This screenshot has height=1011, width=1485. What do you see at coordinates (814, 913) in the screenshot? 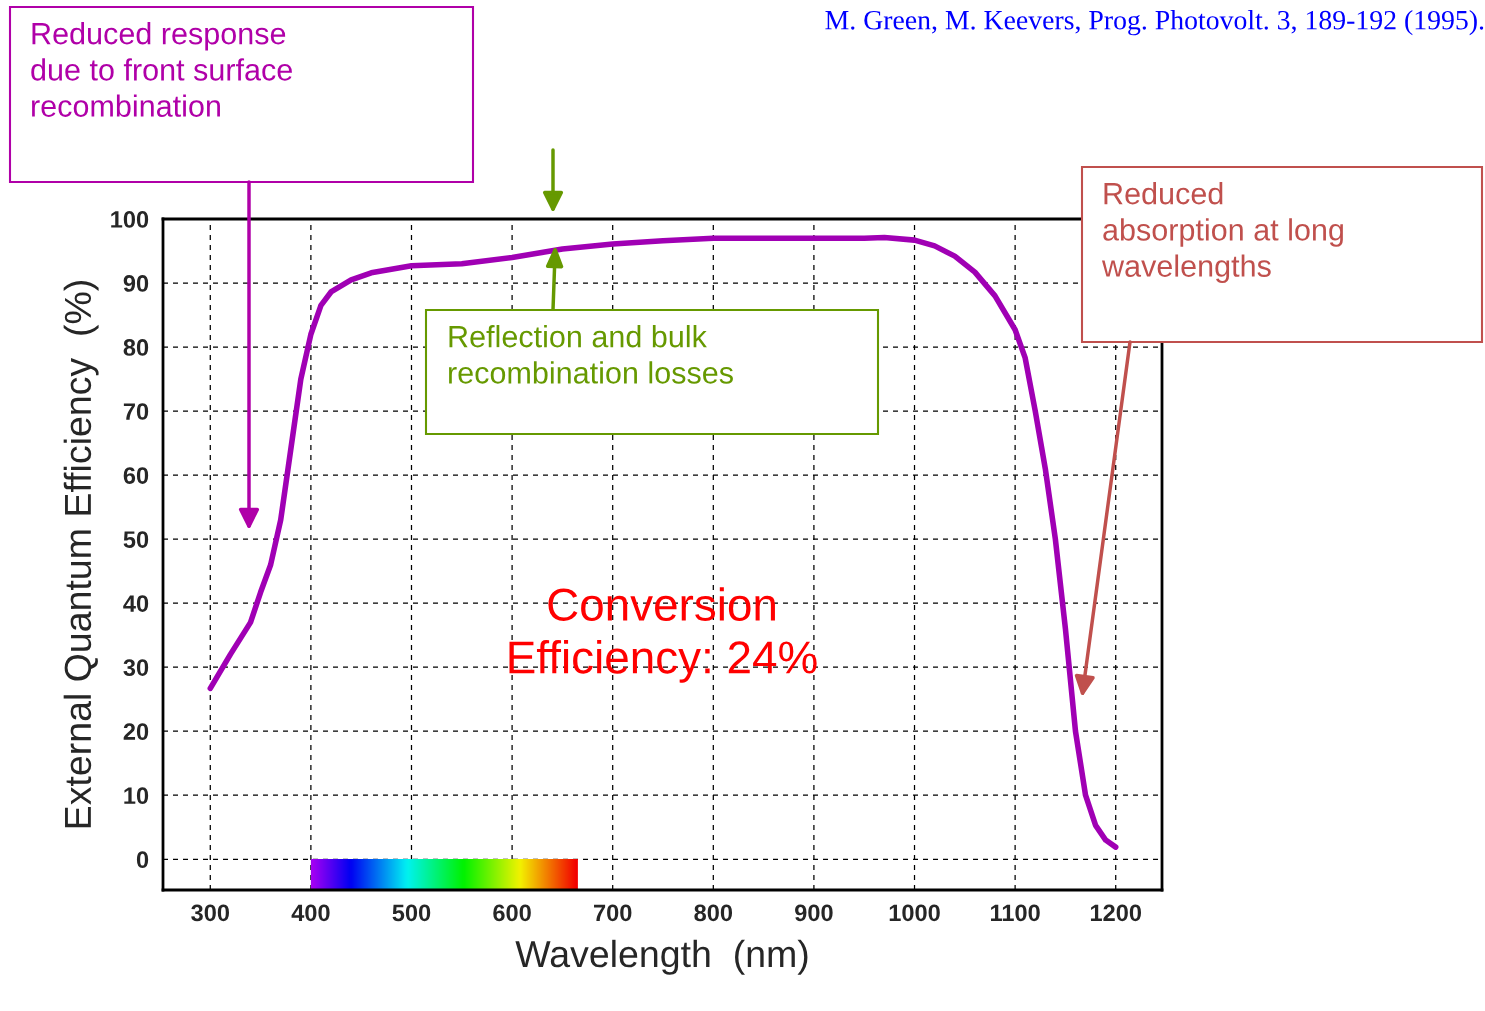
I see `x-tick-label: 900` at bounding box center [814, 913].